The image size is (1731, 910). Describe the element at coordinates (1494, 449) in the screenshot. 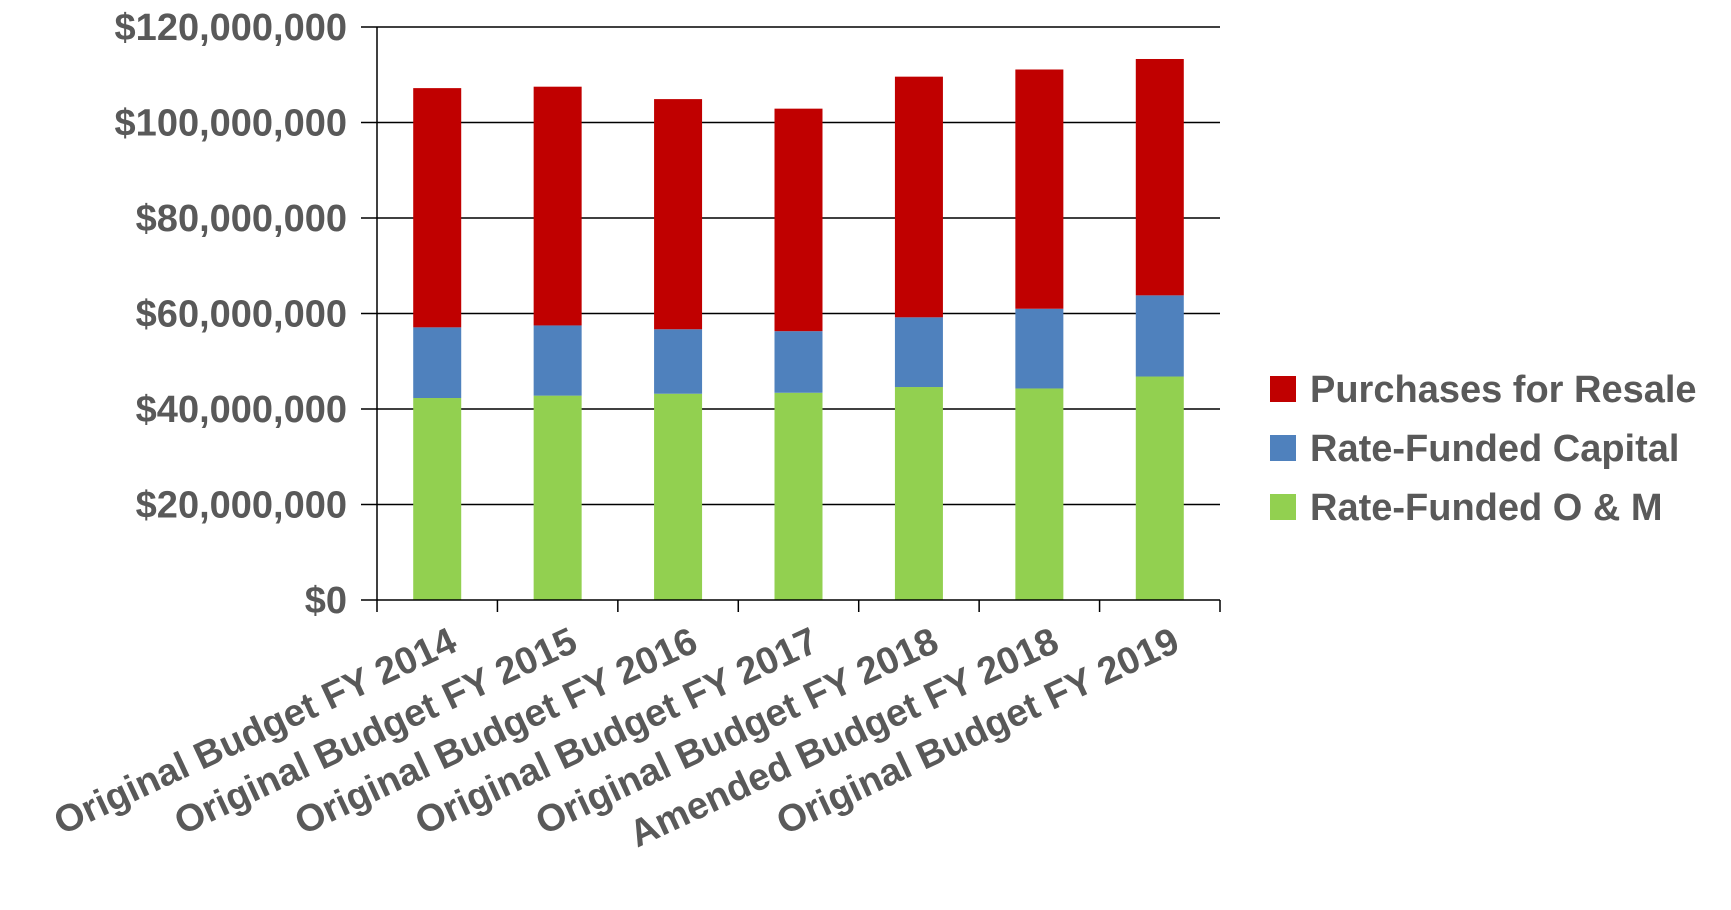

I see `legend-label: Rate-Funded Capital` at that location.